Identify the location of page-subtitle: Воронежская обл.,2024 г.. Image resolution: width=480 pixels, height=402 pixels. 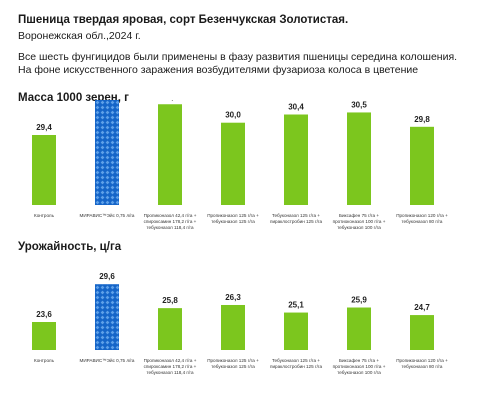
(79, 36).